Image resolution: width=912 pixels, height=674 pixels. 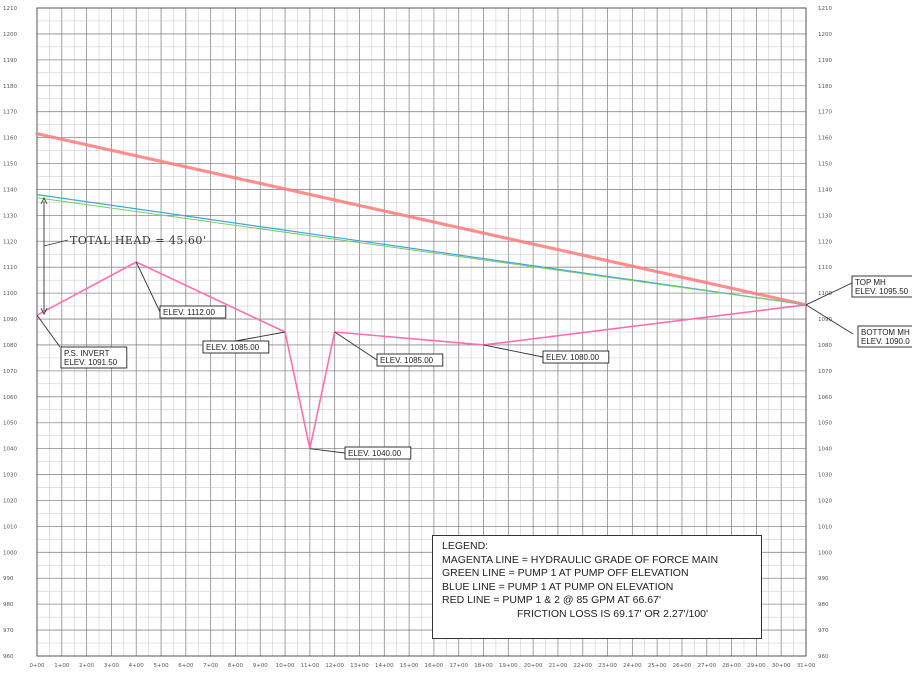 I want to click on arrowhead-down-icon, so click(x=44, y=311).